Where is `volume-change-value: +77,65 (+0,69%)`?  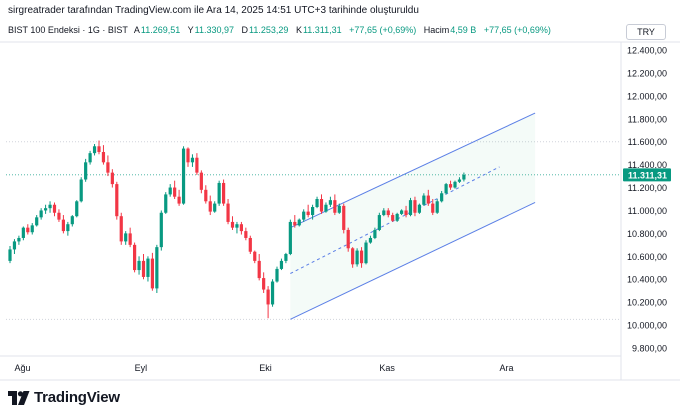 volume-change-value: +77,65 (+0,69%) is located at coordinates (517, 30).